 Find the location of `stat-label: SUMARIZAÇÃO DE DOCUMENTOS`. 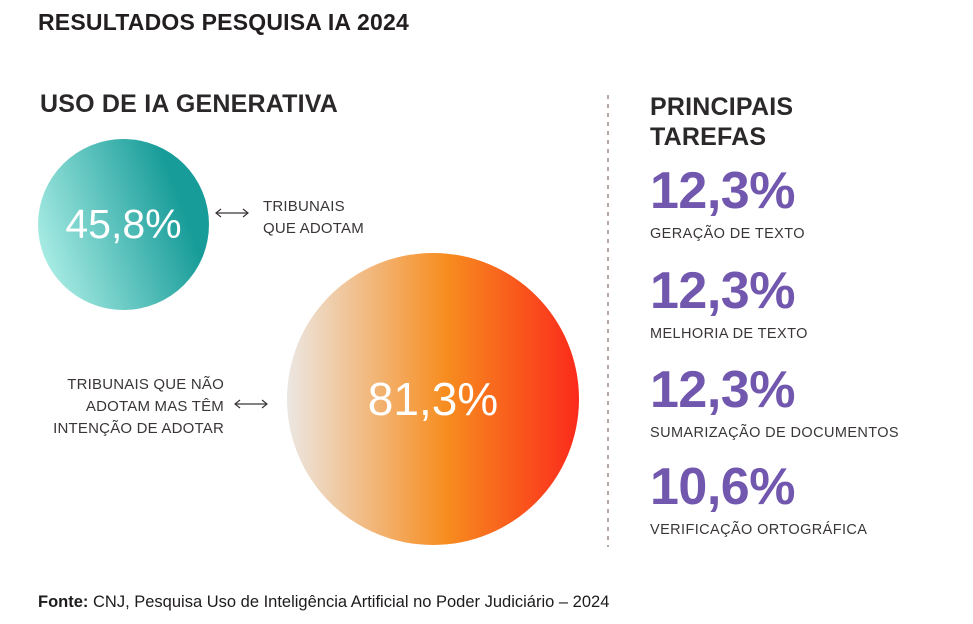

stat-label: SUMARIZAÇÃO DE DOCUMENTOS is located at coordinates (775, 433).